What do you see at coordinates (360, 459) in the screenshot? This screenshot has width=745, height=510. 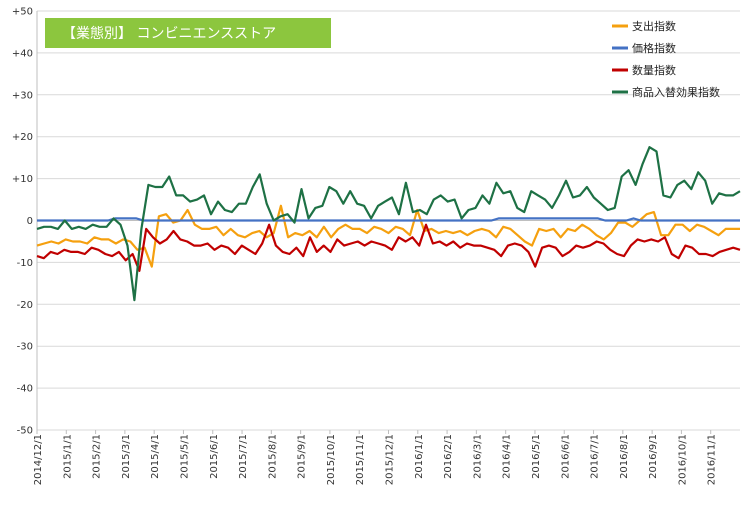 I see `x-tick-label: 2015/11/1` at bounding box center [360, 459].